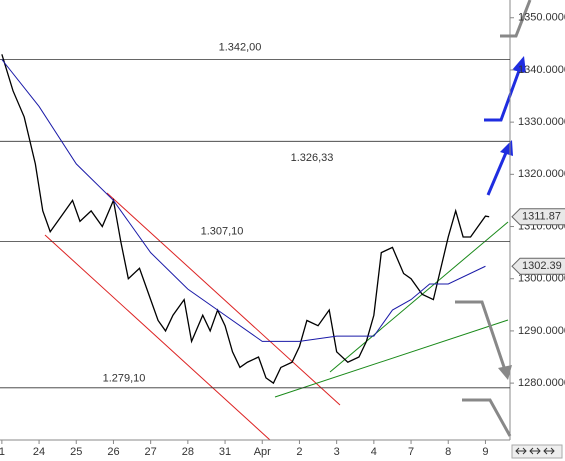 The width and height of the screenshot is (565, 461). I want to click on price-tag-label: 1311.87, so click(541, 217).